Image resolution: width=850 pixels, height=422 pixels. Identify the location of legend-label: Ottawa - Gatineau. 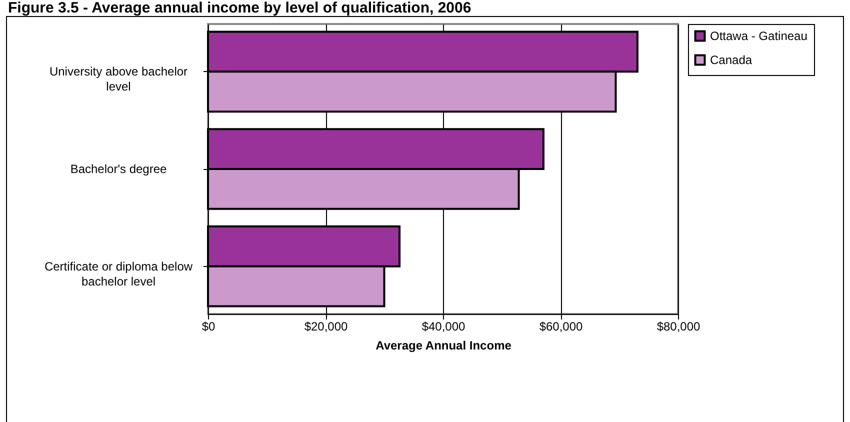
(759, 36).